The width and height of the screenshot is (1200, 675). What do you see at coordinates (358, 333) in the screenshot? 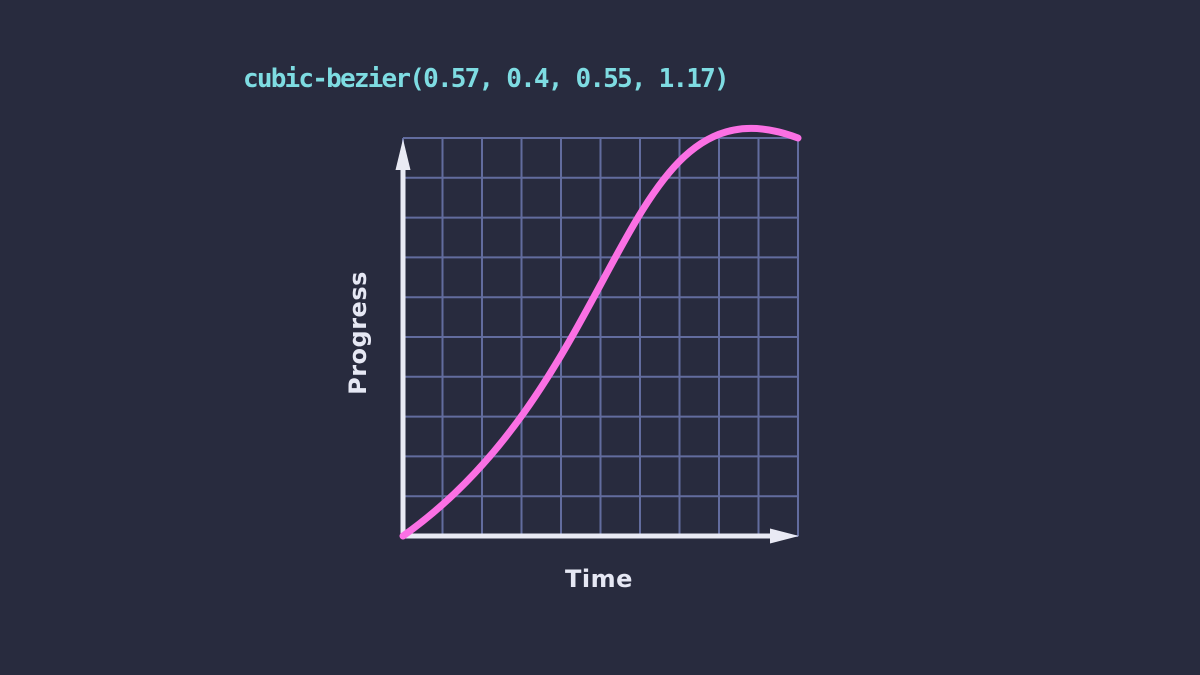
I see `y-axis-label: Progress` at bounding box center [358, 333].